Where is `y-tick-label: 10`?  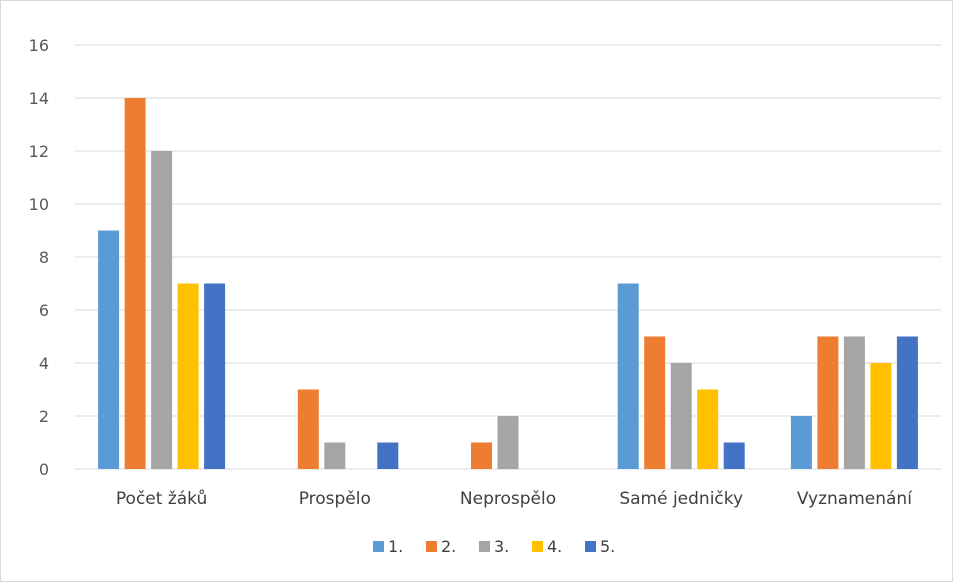 y-tick-label: 10 is located at coordinates (39, 204).